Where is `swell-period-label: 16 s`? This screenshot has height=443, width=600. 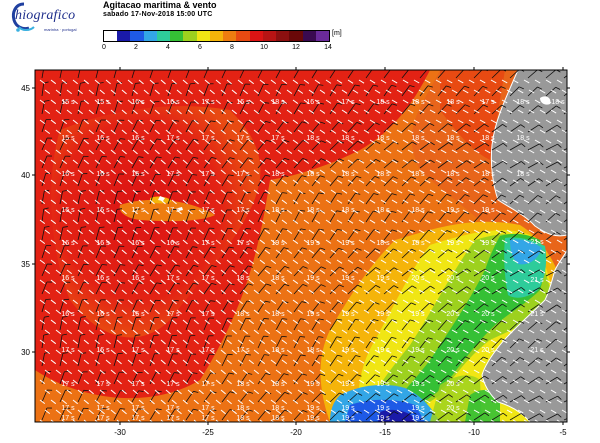 swell-period-label: 16 s is located at coordinates (103, 174).